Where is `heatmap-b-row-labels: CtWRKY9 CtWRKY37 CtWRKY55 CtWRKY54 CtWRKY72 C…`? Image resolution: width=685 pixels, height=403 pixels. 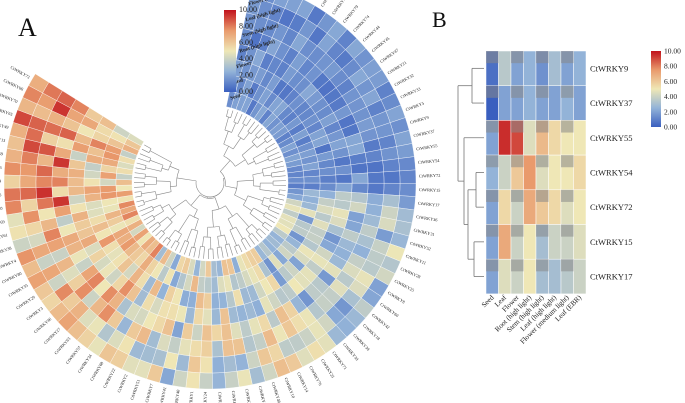
heatmap-b-row-labels: CtWRKY9 CtWRKY37 CtWRKY55 CtWRKY54 CtWRKY72 C… is located at coordinates (611, 172).